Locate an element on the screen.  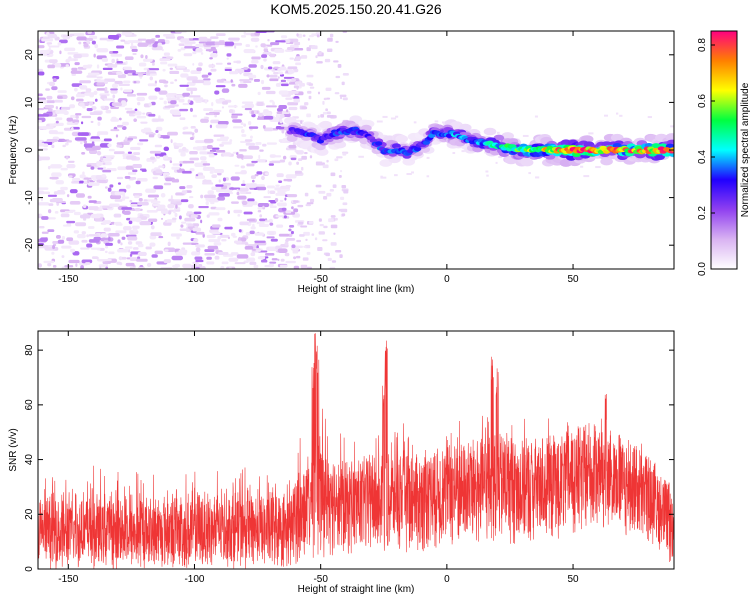
colorbar-frame is located at coordinates (724, 150).